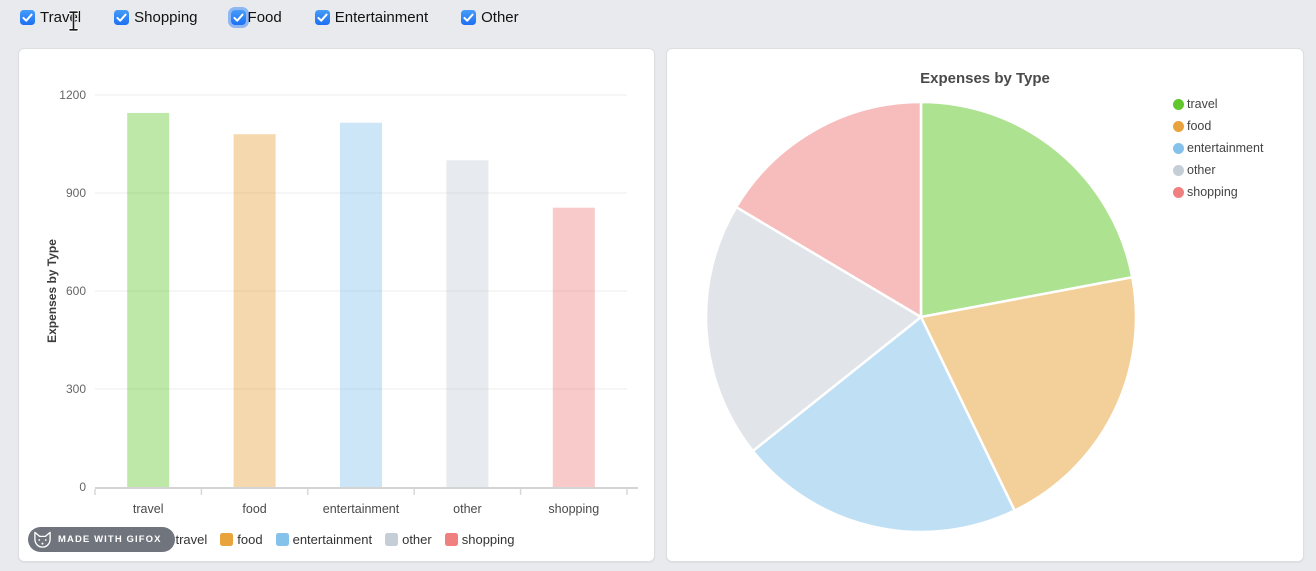  What do you see at coordinates (76, 291) in the screenshot?
I see `y-tick-600: 600` at bounding box center [76, 291].